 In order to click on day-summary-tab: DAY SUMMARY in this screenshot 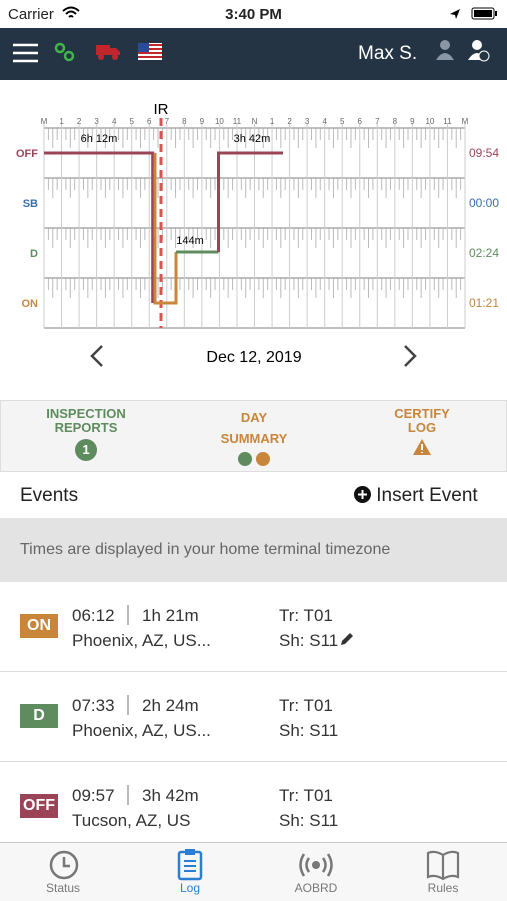, I will do `click(254, 439)`.